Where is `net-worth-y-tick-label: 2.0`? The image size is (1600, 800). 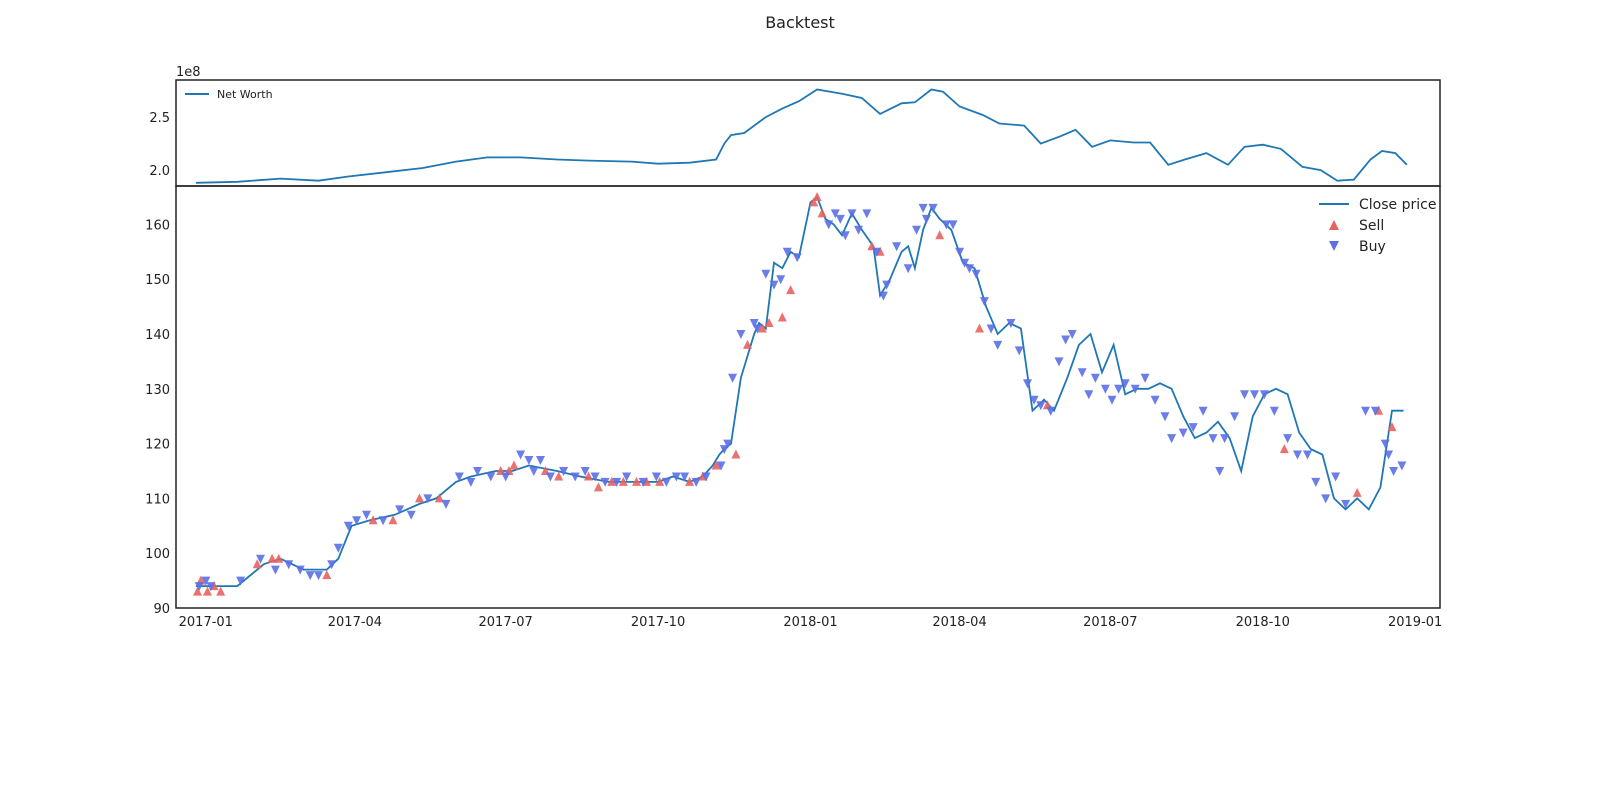
net-worth-y-tick-label: 2.0 is located at coordinates (159, 171).